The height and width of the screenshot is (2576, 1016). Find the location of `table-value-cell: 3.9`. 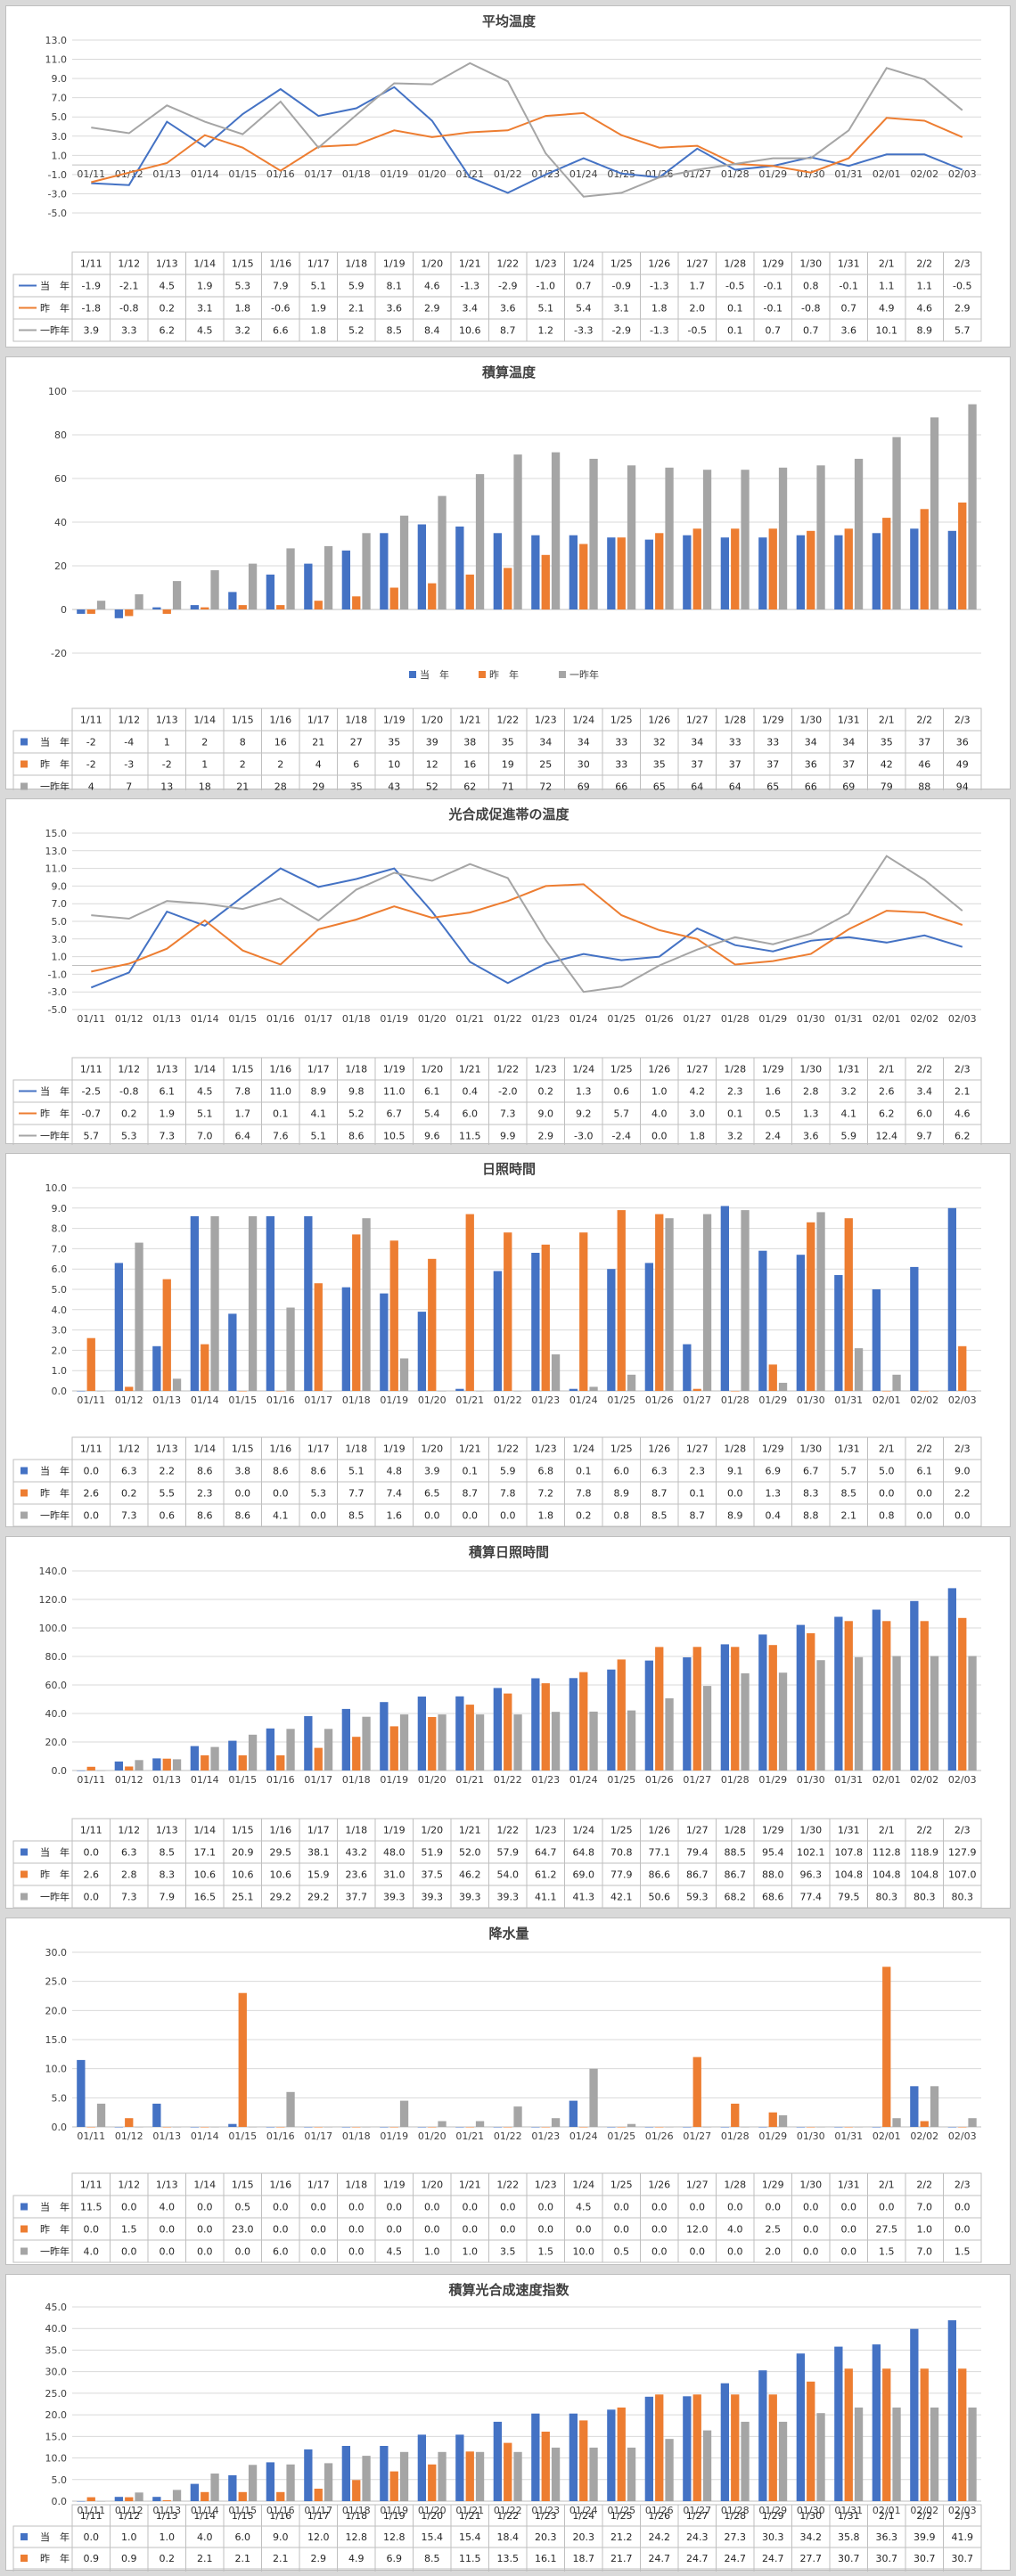

table-value-cell: 3.9 is located at coordinates (432, 1471).